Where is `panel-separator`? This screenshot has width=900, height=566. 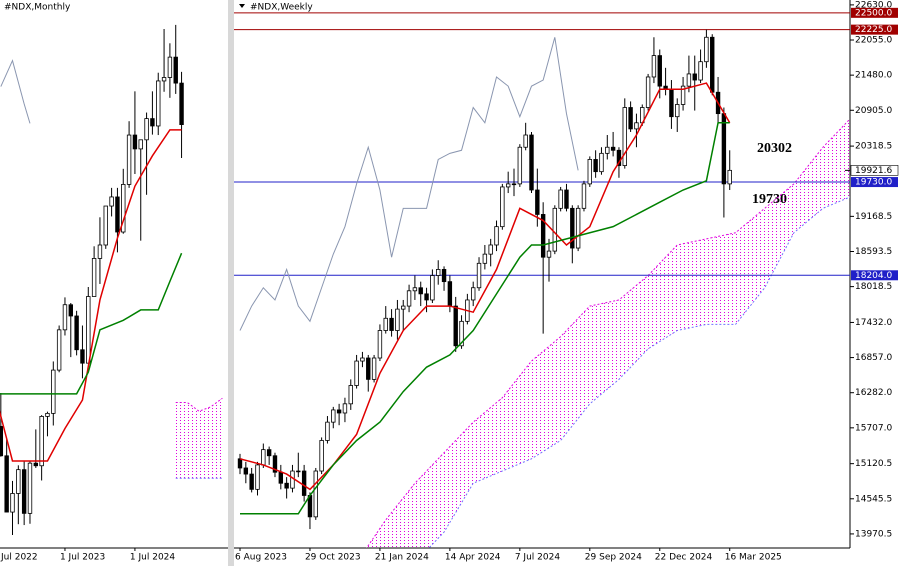 panel-separator is located at coordinates (231, 283).